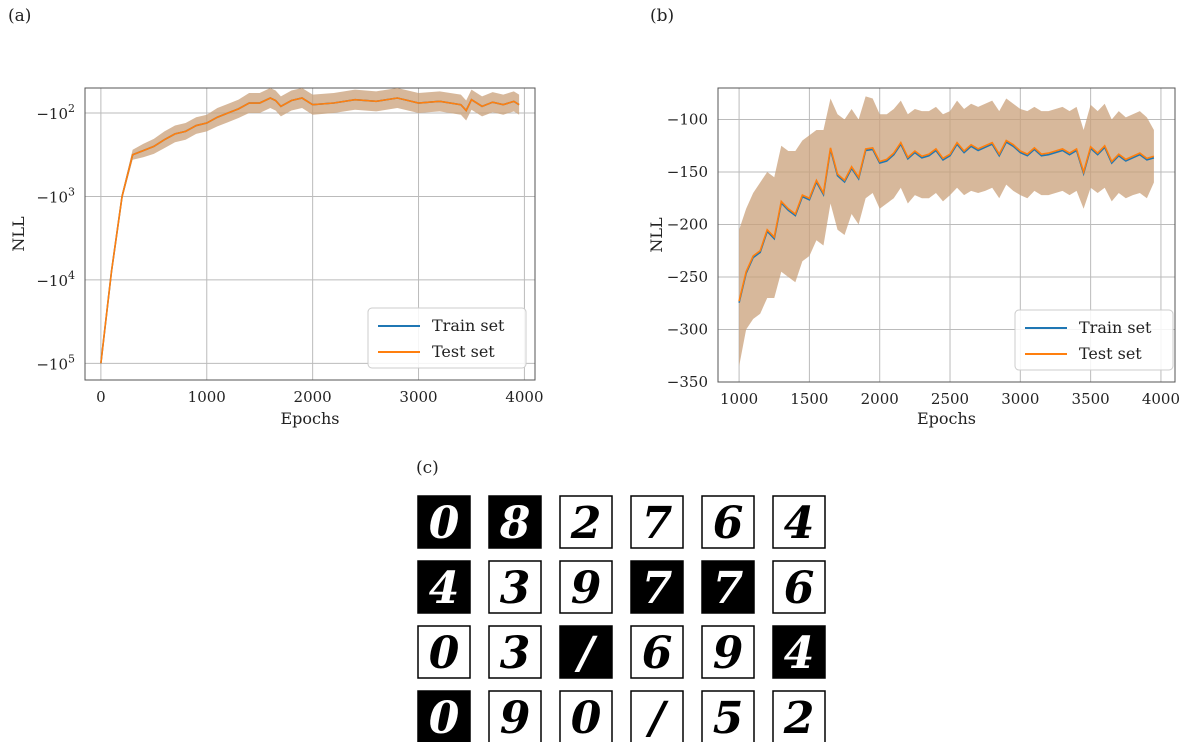 The width and height of the screenshot is (1187, 742). I want to click on x-tick-label: 2500, so click(950, 399).